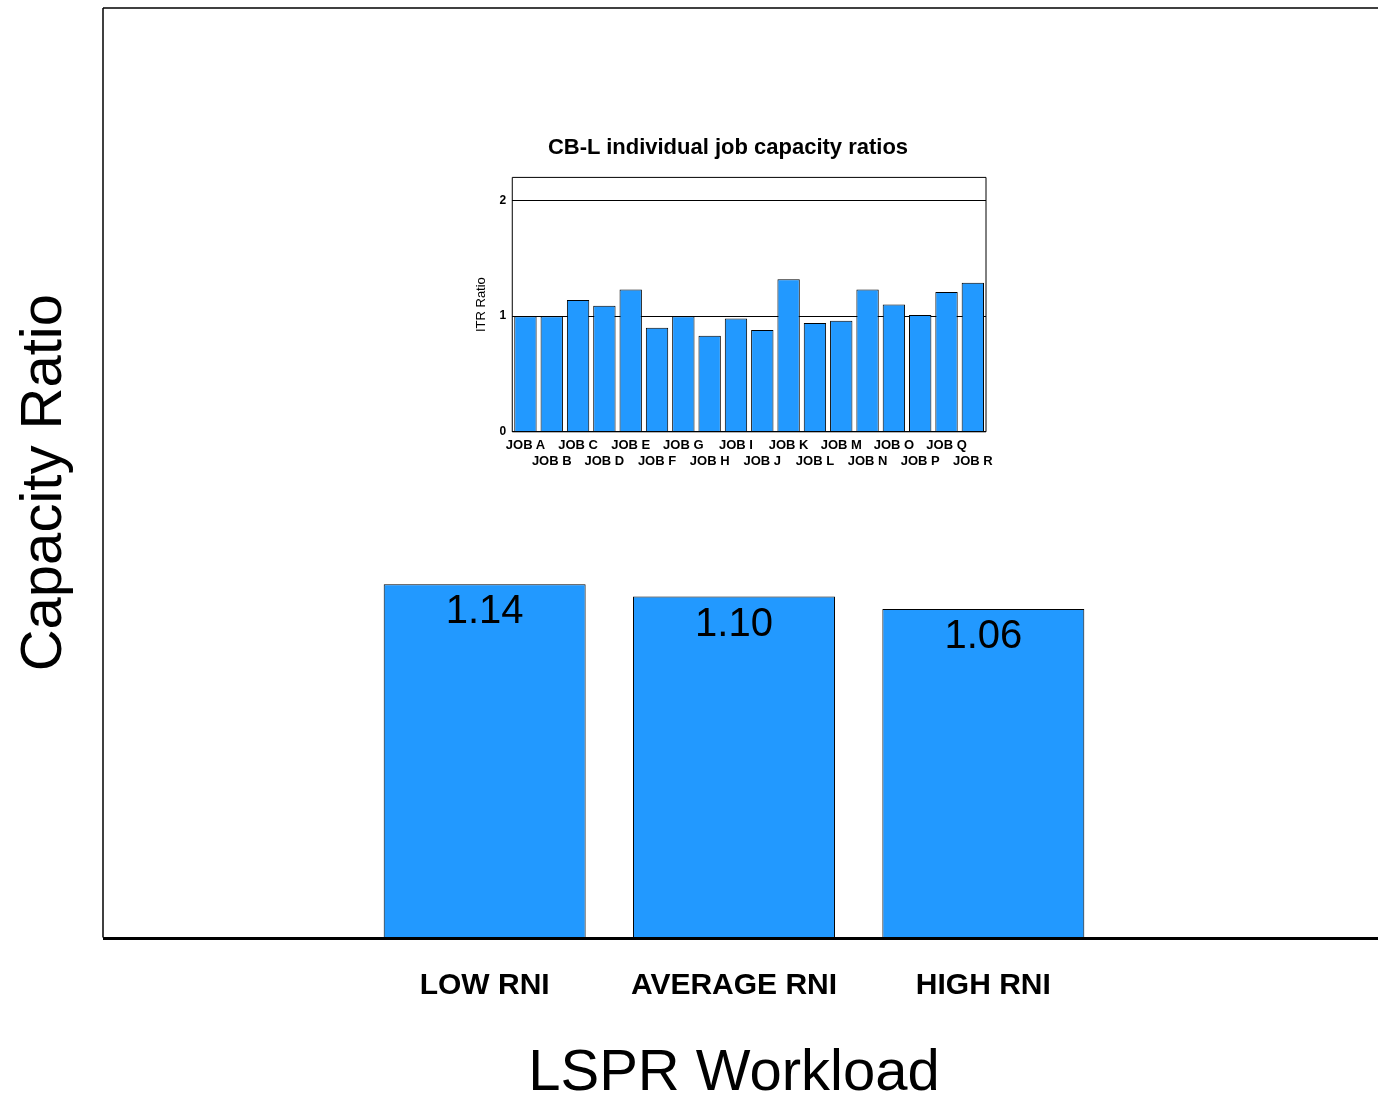  What do you see at coordinates (894, 445) in the screenshot?
I see `x-tick-label: JOB O` at bounding box center [894, 445].